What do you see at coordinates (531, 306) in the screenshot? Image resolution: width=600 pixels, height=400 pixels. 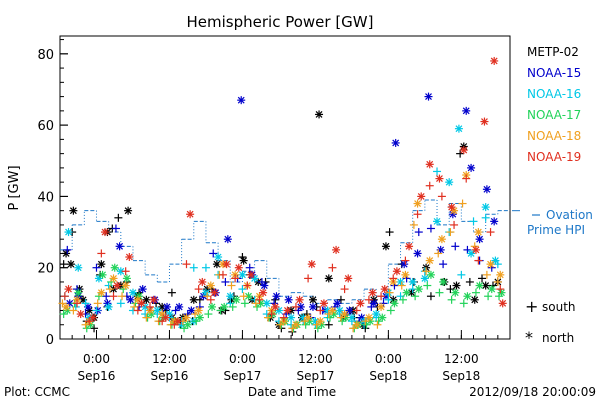 I see `marker-legend-symbol: +` at bounding box center [531, 306].